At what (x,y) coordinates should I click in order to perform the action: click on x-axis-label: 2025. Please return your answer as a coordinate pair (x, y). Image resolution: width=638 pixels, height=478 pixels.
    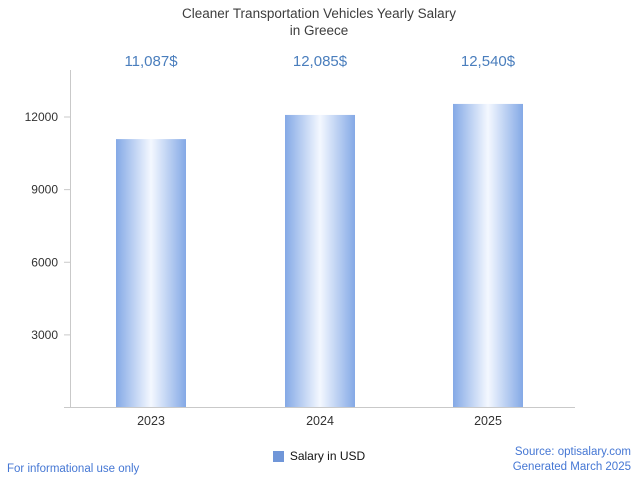
    Looking at the image, I should click on (488, 421).